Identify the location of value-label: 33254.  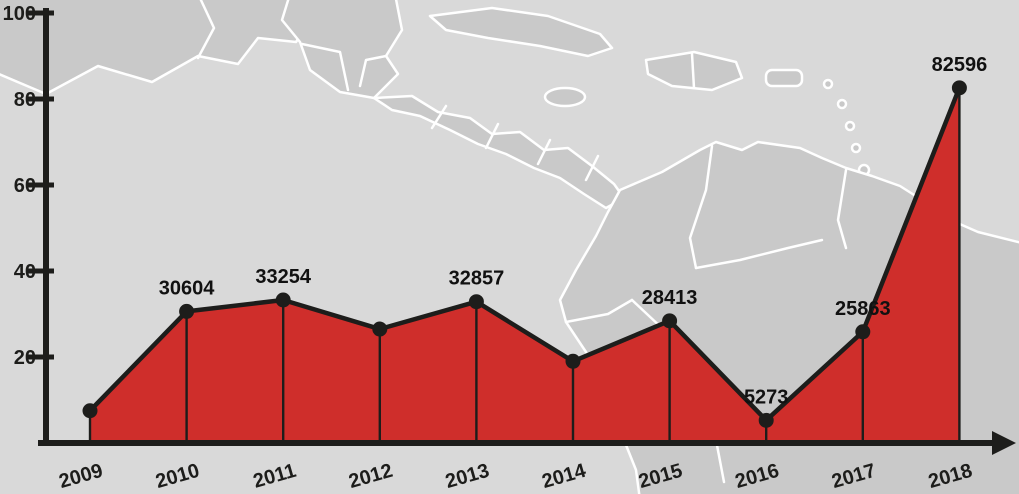
(283, 277).